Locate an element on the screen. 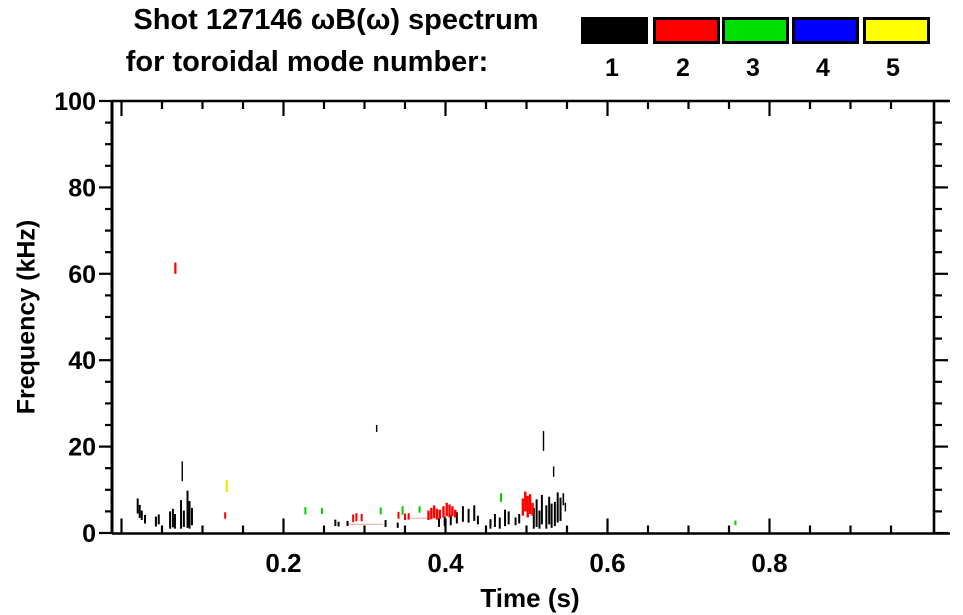 The width and height of the screenshot is (963, 615). y-tick-label: 20 is located at coordinates (82, 448).